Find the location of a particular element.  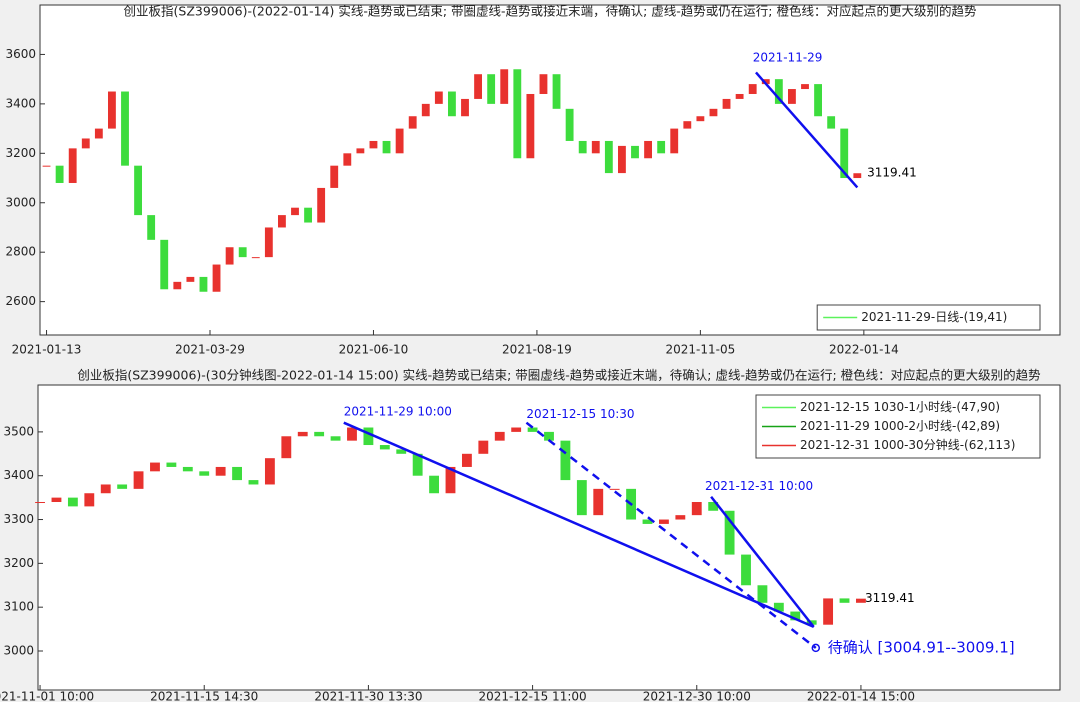

y-tick-label: 3100 is located at coordinates (18, 607).